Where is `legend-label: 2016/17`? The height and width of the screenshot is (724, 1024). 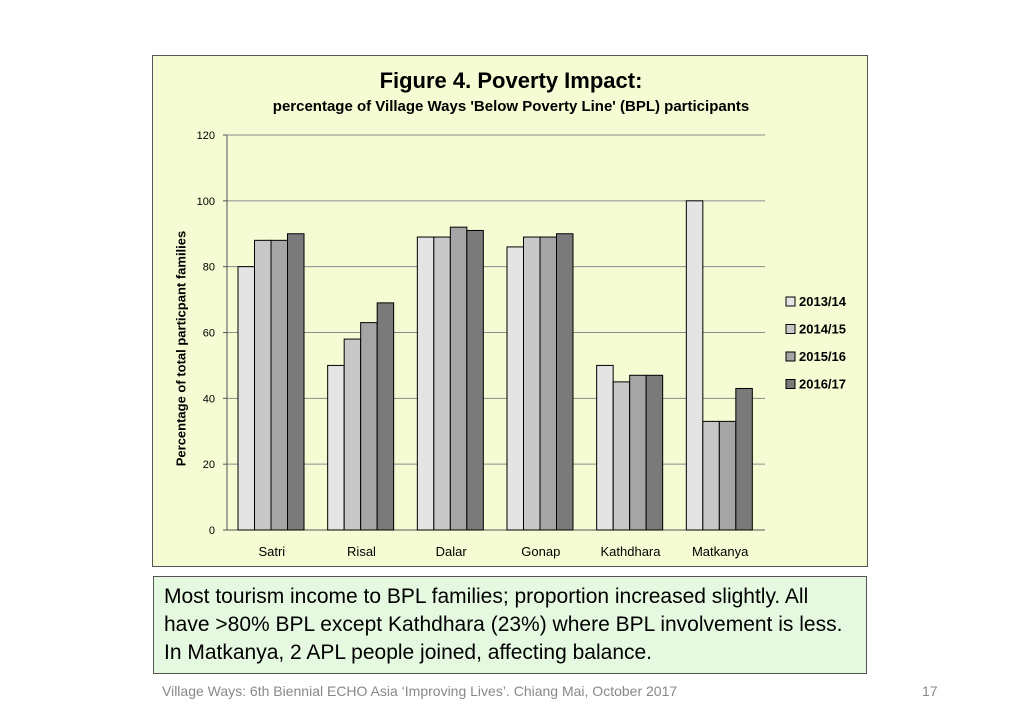 legend-label: 2016/17 is located at coordinates (822, 384).